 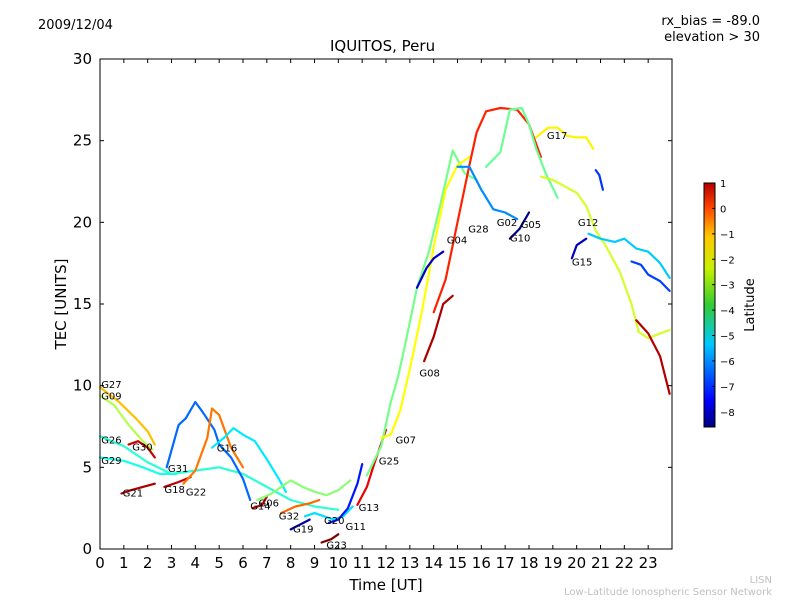 What do you see at coordinates (588, 223) in the screenshot?
I see `sat-label-g12: G12` at bounding box center [588, 223].